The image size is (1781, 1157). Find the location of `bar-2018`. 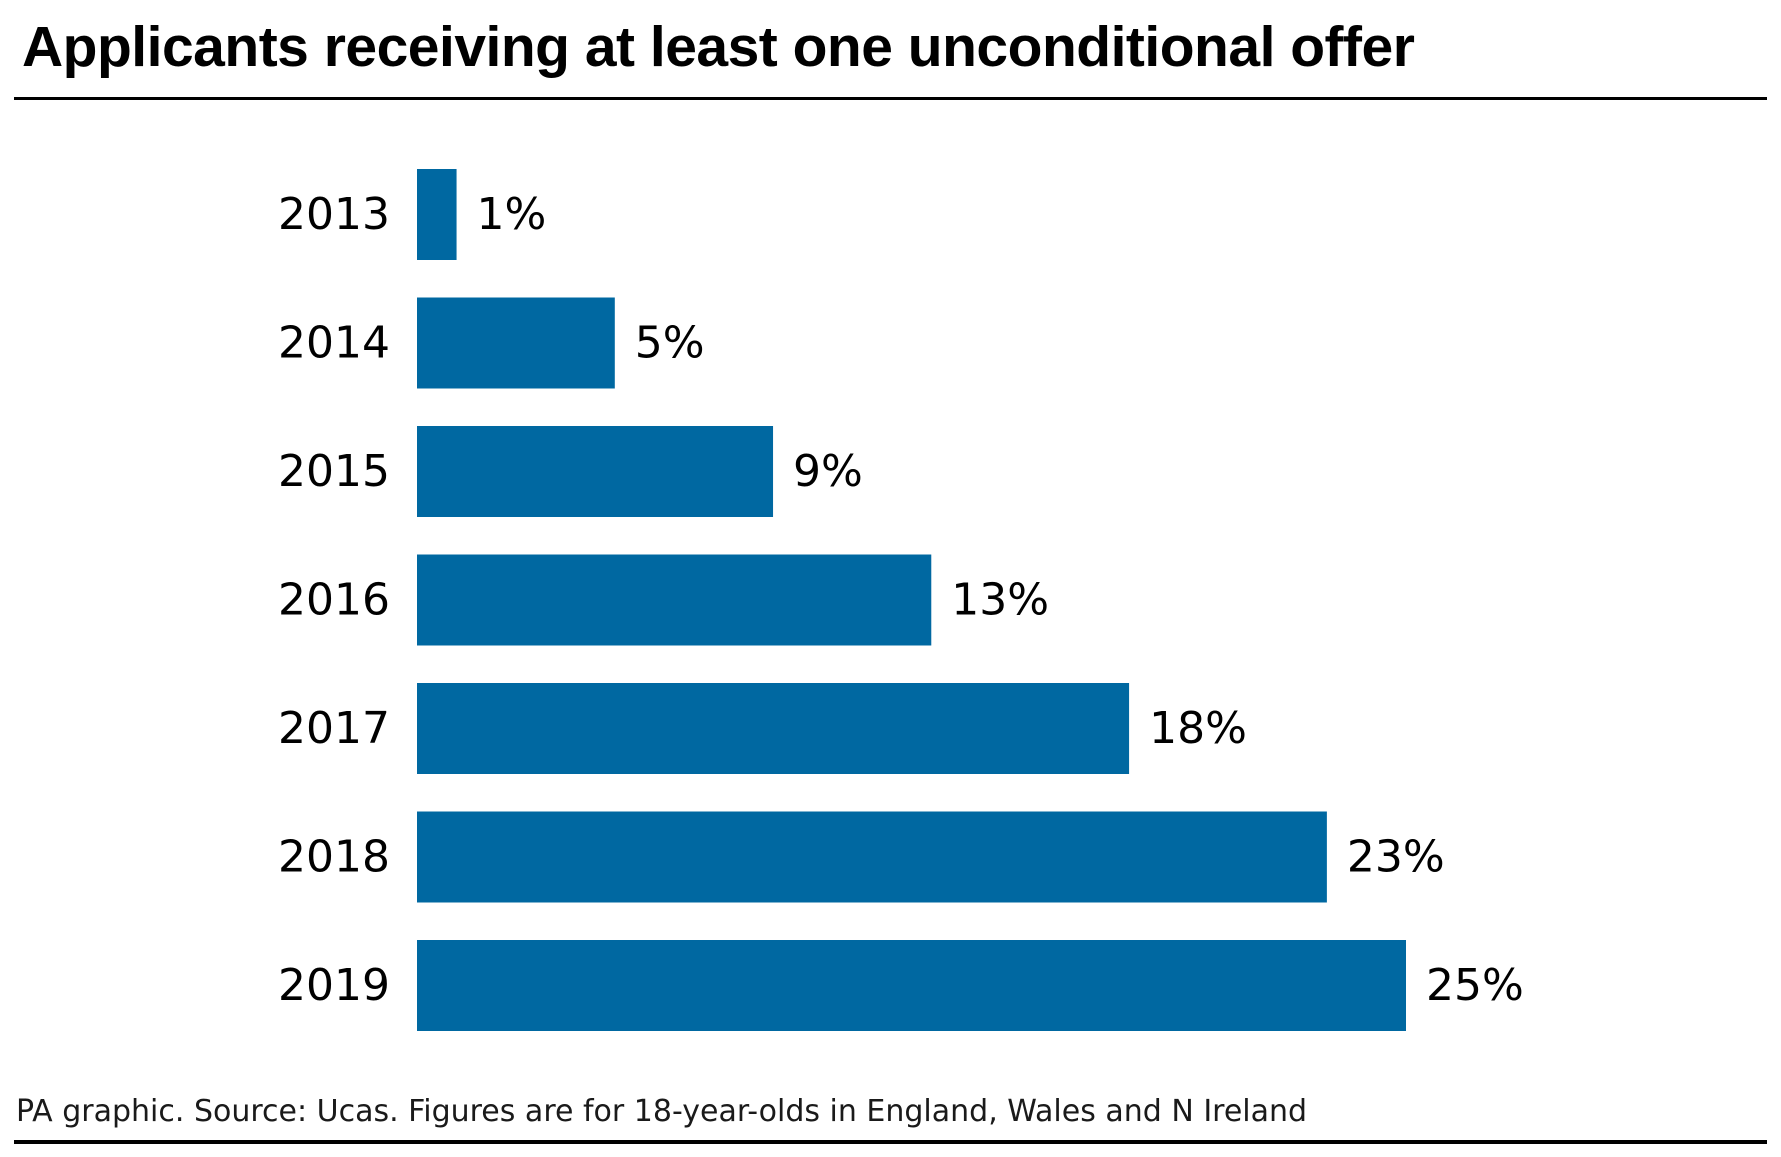

bar-2018 is located at coordinates (872, 857).